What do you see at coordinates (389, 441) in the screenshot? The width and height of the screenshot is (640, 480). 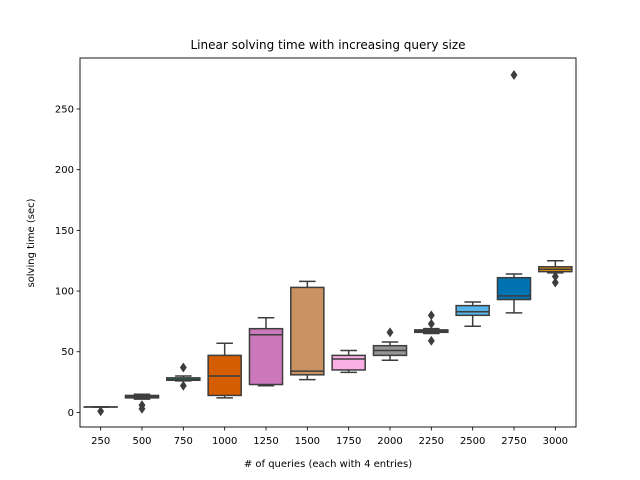 I see `x-tick-label: 2000` at bounding box center [389, 441].